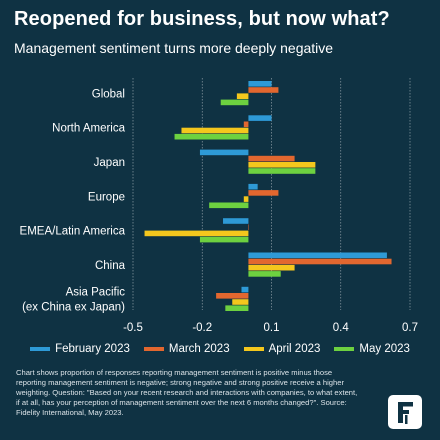 This screenshot has height=440, width=440. What do you see at coordinates (294, 349) in the screenshot?
I see `legend-label: April 2023` at bounding box center [294, 349].